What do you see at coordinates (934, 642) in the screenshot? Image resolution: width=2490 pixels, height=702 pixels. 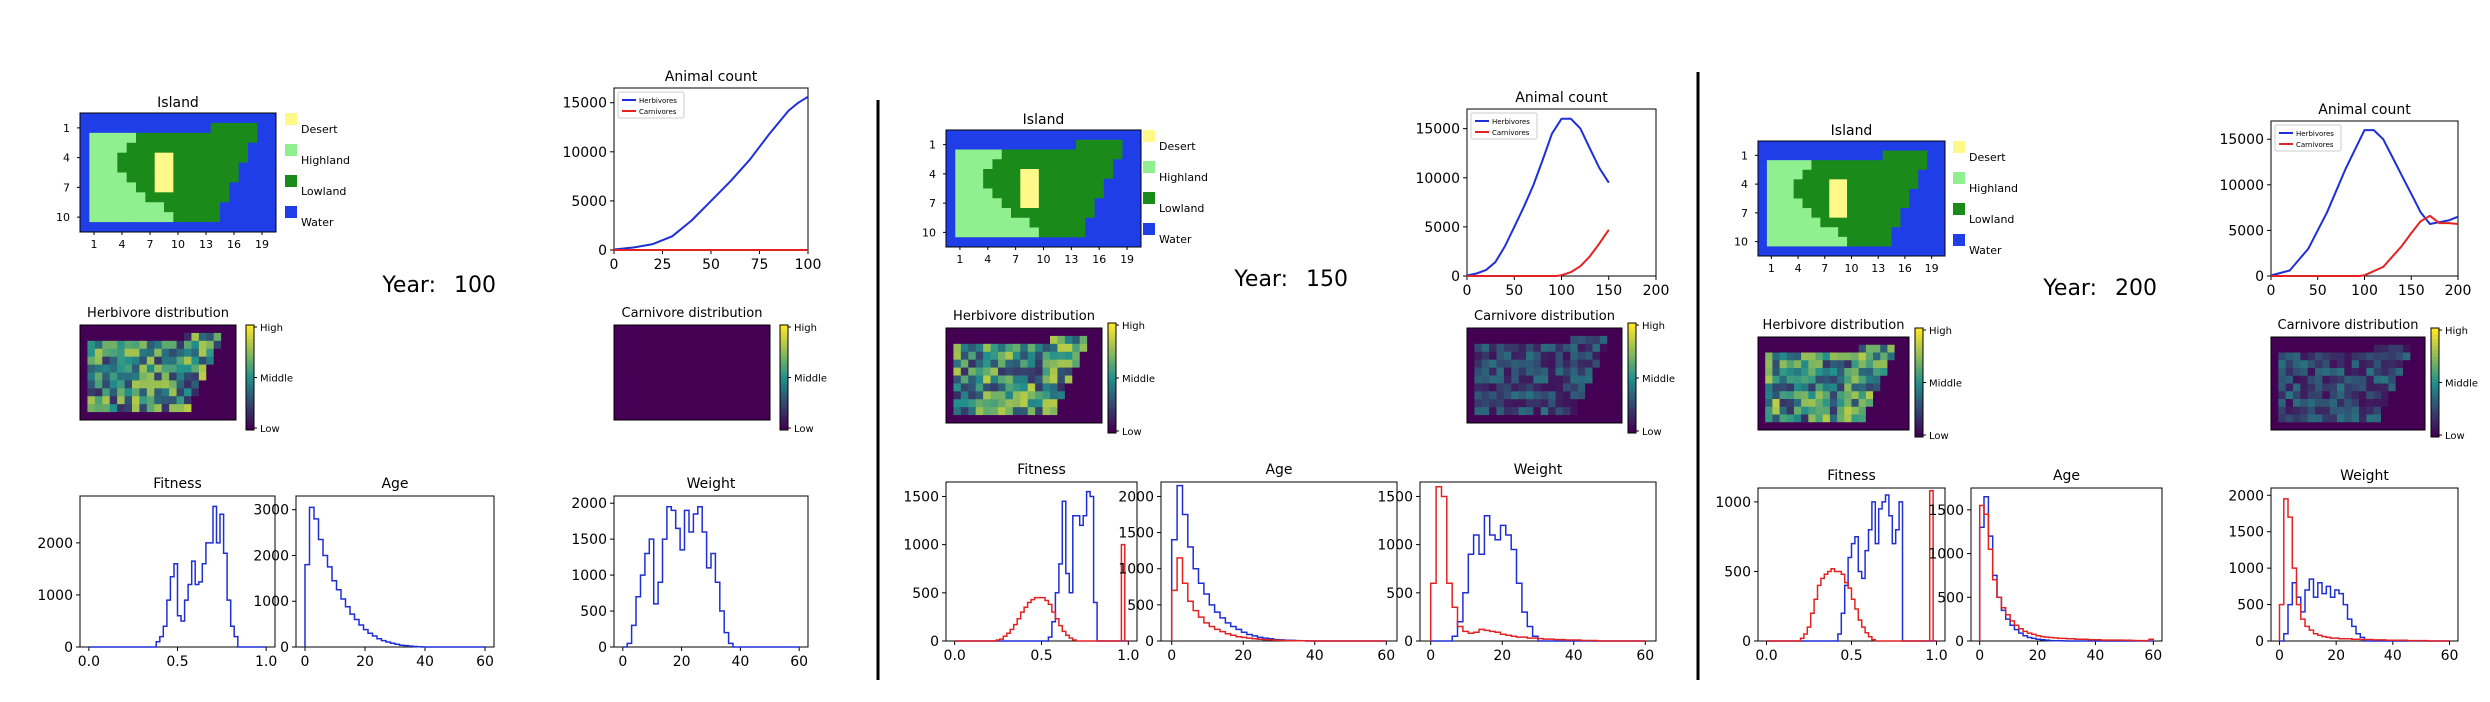 I see `fitness-ytick-label: 0` at bounding box center [934, 642].